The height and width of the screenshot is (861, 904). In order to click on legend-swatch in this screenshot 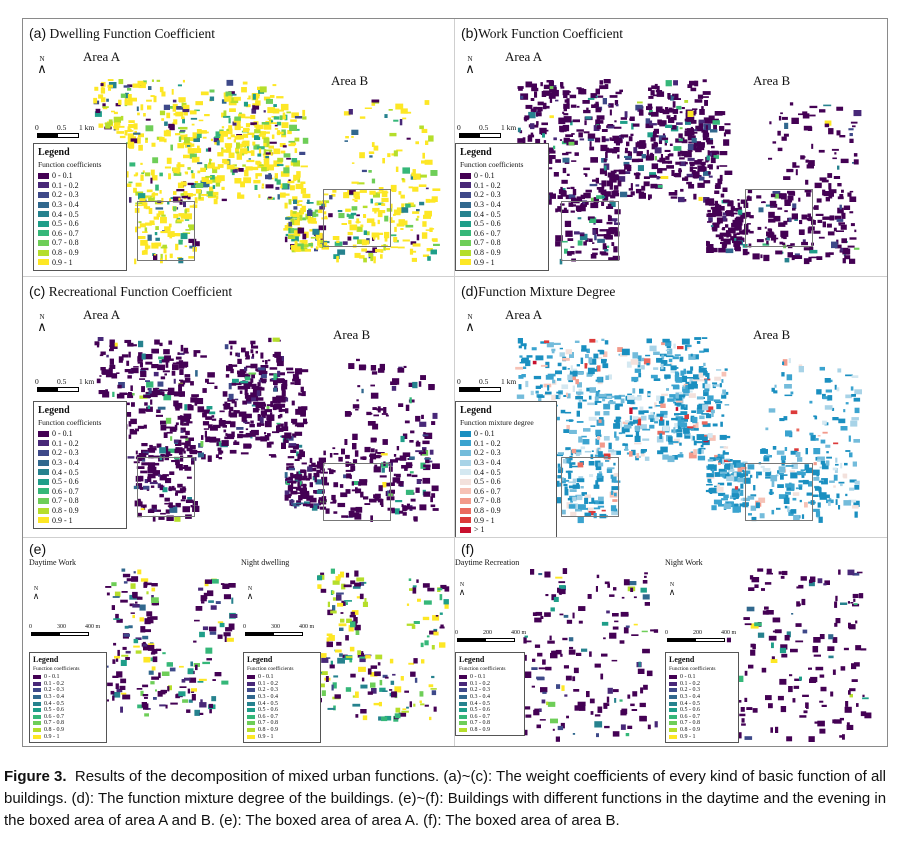, I will do `click(673, 690)`.